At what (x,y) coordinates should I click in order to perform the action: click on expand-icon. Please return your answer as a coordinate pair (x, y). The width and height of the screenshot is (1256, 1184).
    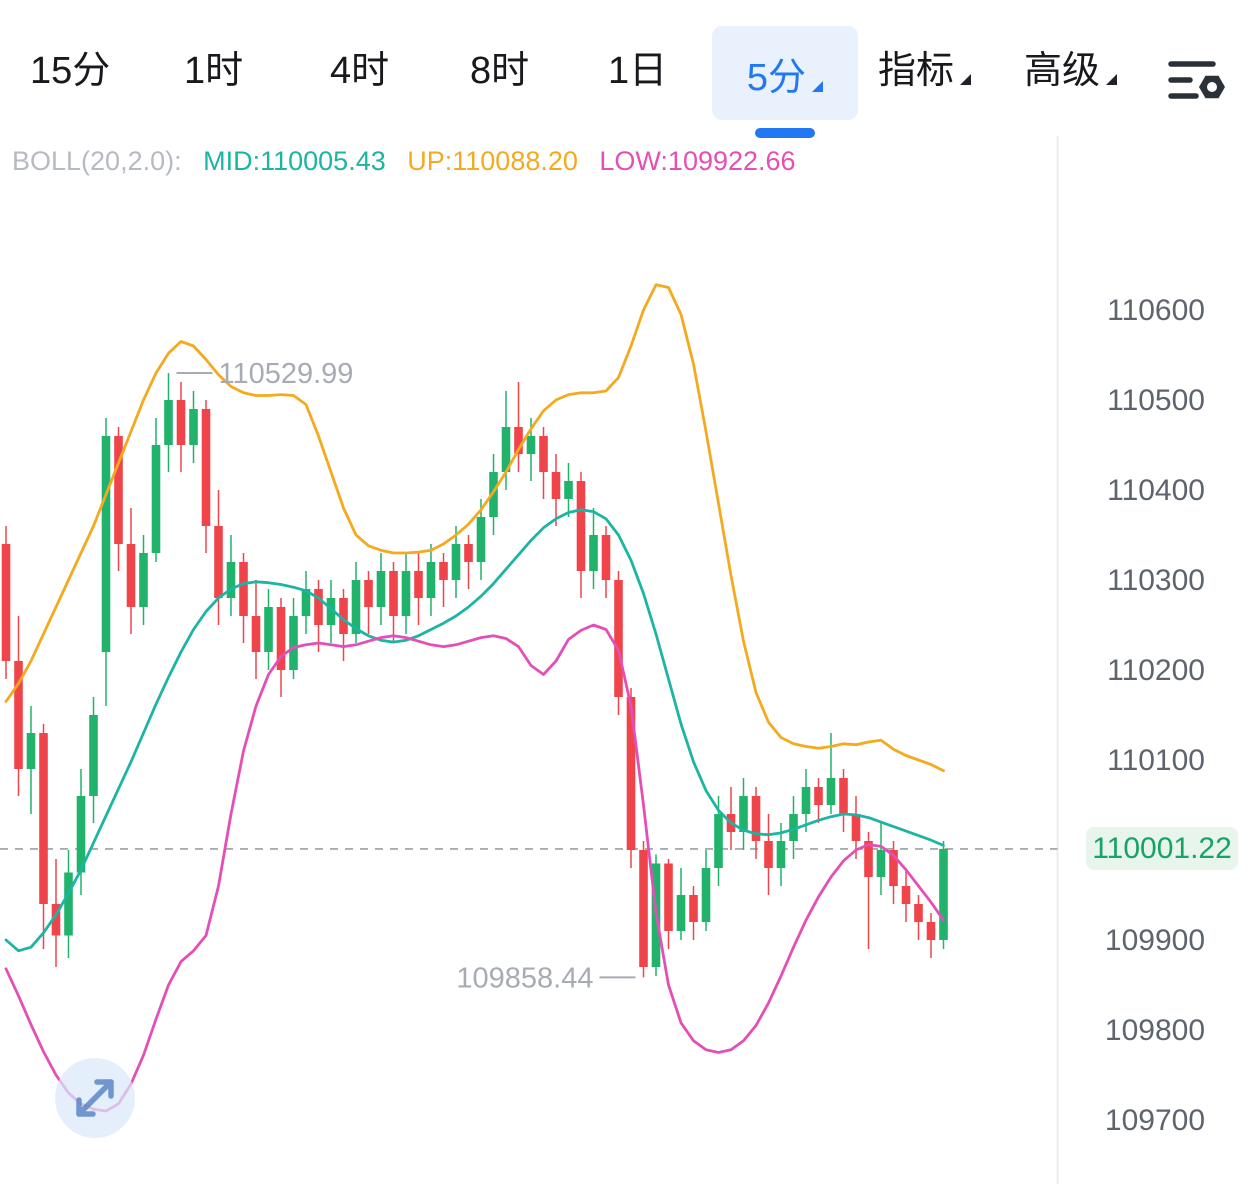
    Looking at the image, I should click on (95, 1098).